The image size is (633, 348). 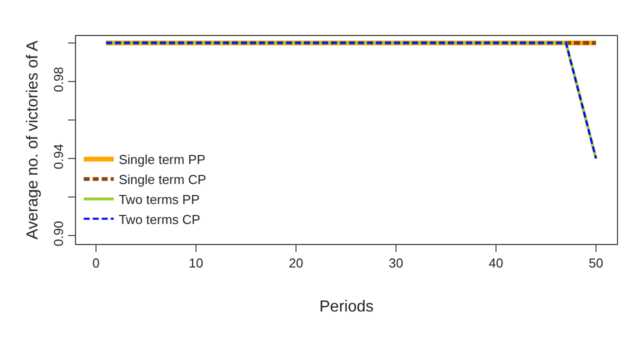 What do you see at coordinates (346, 307) in the screenshot?
I see `x-axis-title: Periods` at bounding box center [346, 307].